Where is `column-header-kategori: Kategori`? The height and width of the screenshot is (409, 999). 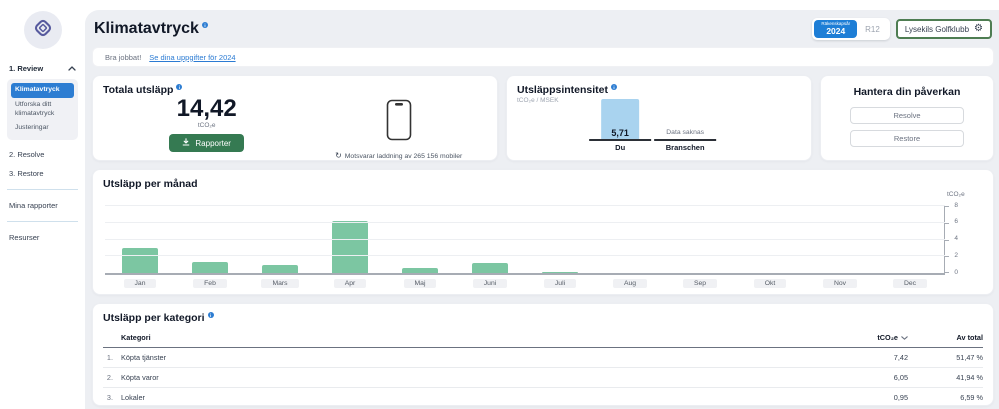 column-header-kategori: Kategori is located at coordinates (136, 337).